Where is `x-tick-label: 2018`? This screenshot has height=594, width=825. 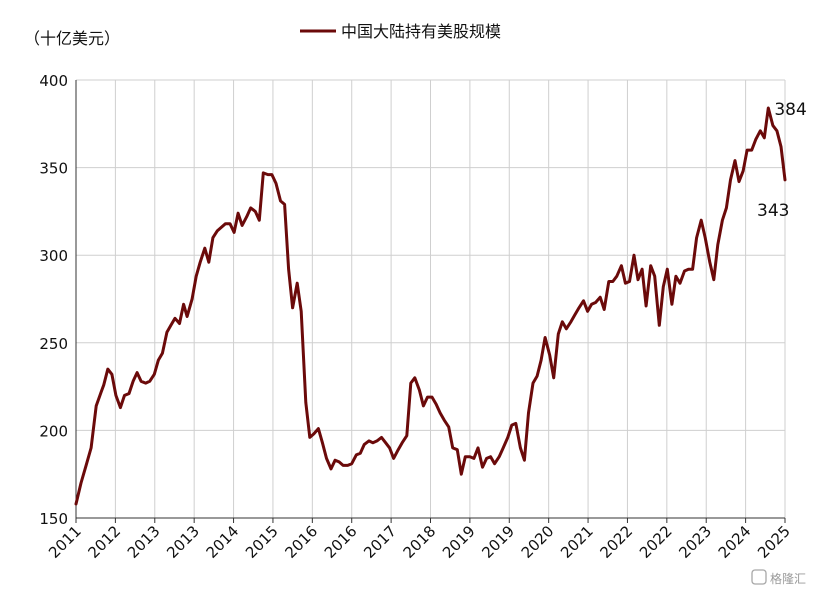 x-tick-label: 2018 is located at coordinates (420, 542).